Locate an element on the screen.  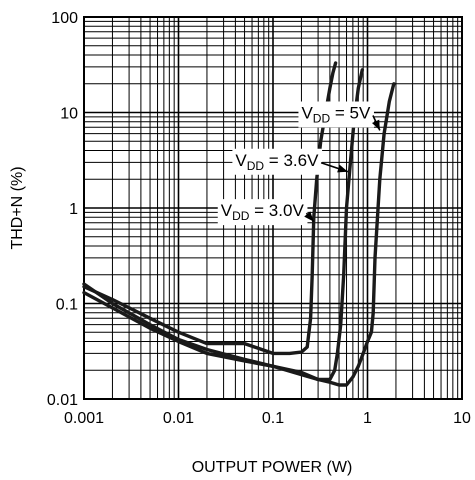
x-tick-labels: 0.001 0.01 0.1 1 10 is located at coordinates (267, 418).